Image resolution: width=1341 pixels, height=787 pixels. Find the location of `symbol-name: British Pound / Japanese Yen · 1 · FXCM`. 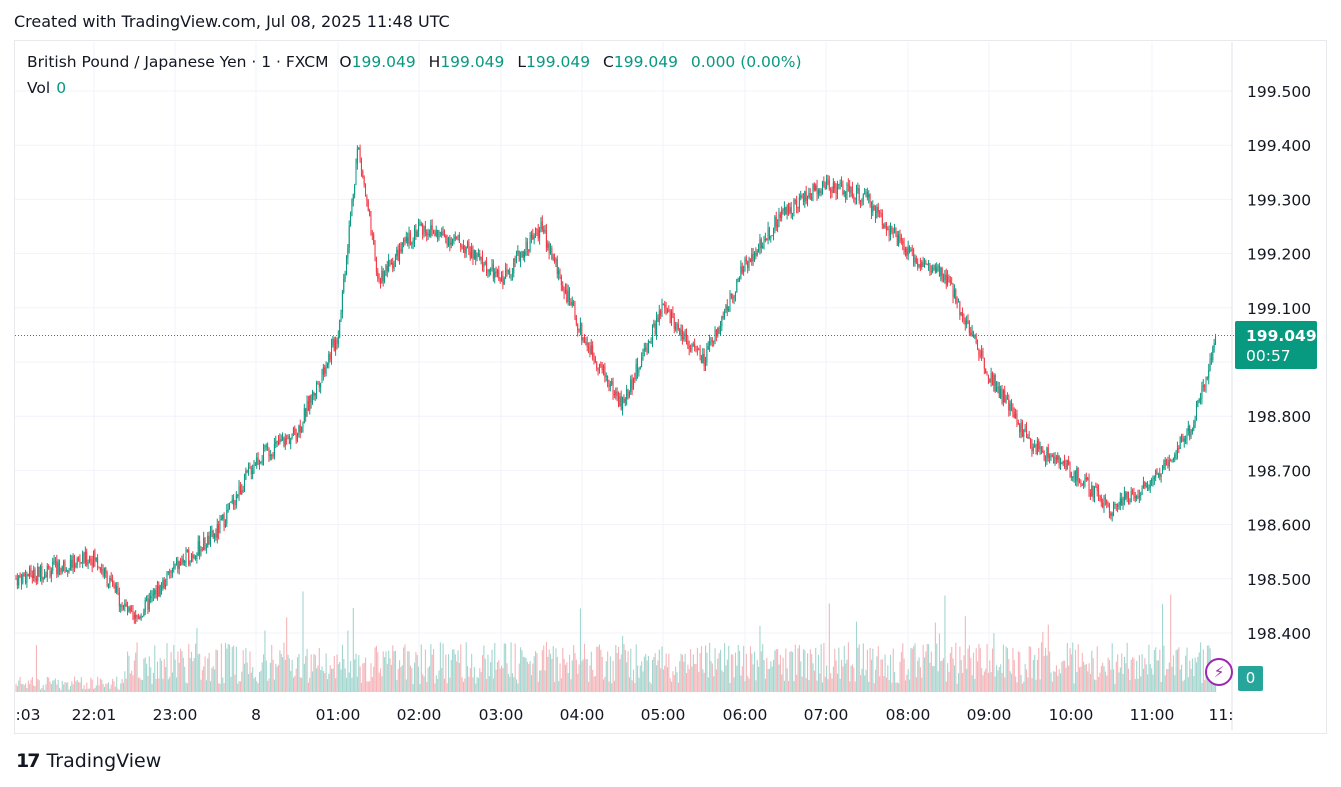

symbol-name: British Pound / Japanese Yen · 1 · FXCM is located at coordinates (178, 62).